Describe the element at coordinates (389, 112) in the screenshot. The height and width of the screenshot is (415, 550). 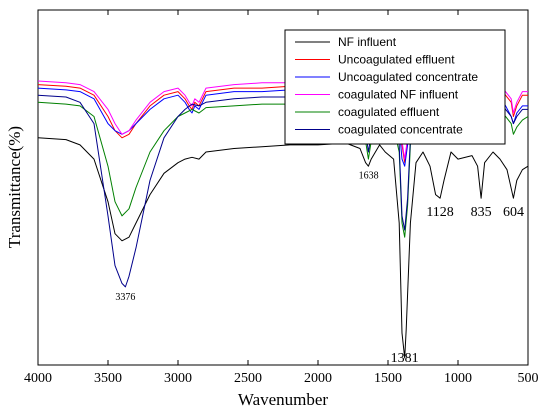
I see `legend-label: coagulated effluent` at that location.